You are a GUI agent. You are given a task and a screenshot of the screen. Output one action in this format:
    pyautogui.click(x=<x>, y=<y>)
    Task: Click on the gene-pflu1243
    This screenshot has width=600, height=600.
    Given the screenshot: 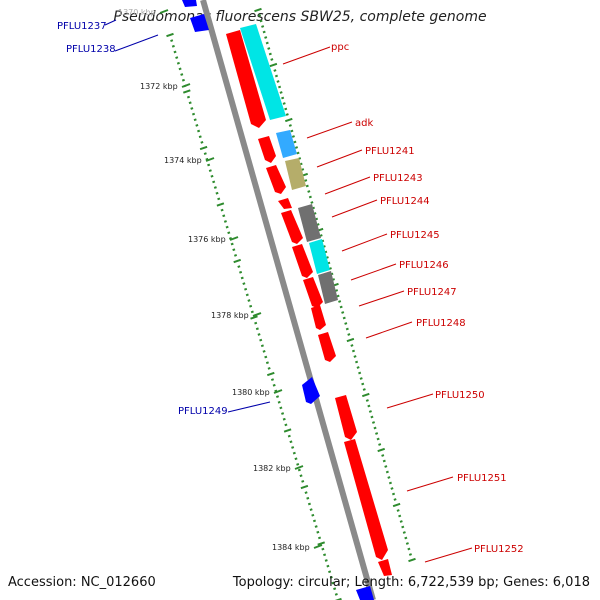 What is the action you would take?
    pyautogui.click(x=285, y=203)
    